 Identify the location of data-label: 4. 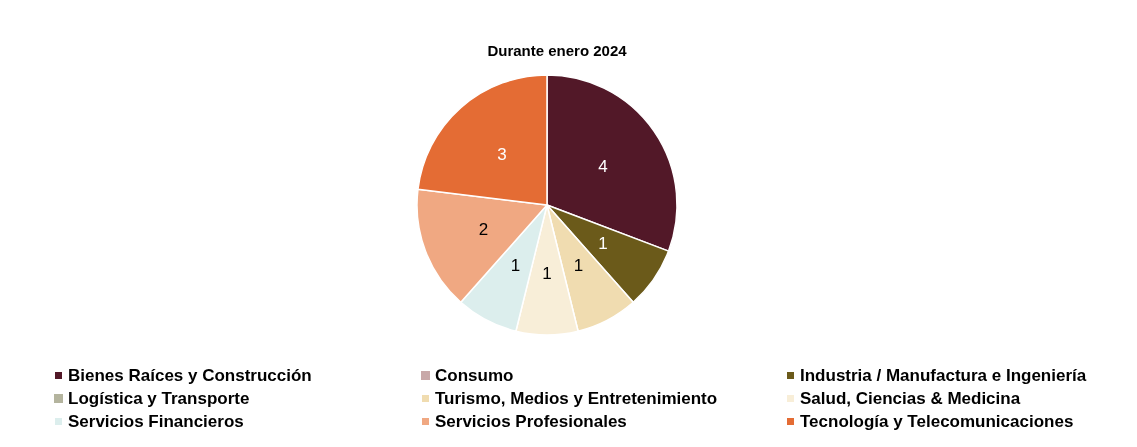
(603, 166).